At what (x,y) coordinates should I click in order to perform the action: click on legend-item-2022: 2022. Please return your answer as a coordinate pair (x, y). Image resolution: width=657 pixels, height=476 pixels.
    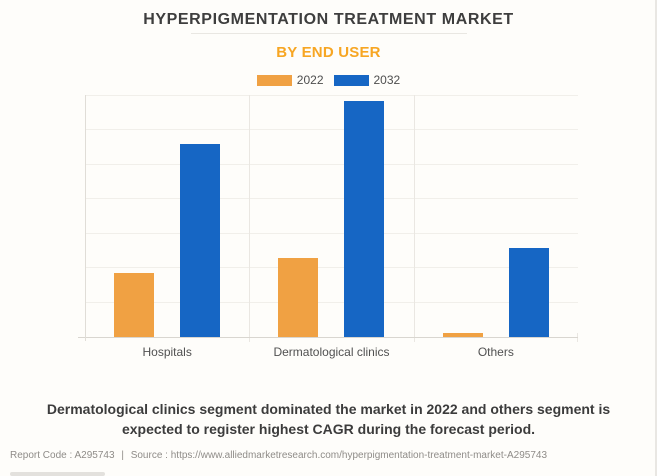
    Looking at the image, I should click on (290, 80).